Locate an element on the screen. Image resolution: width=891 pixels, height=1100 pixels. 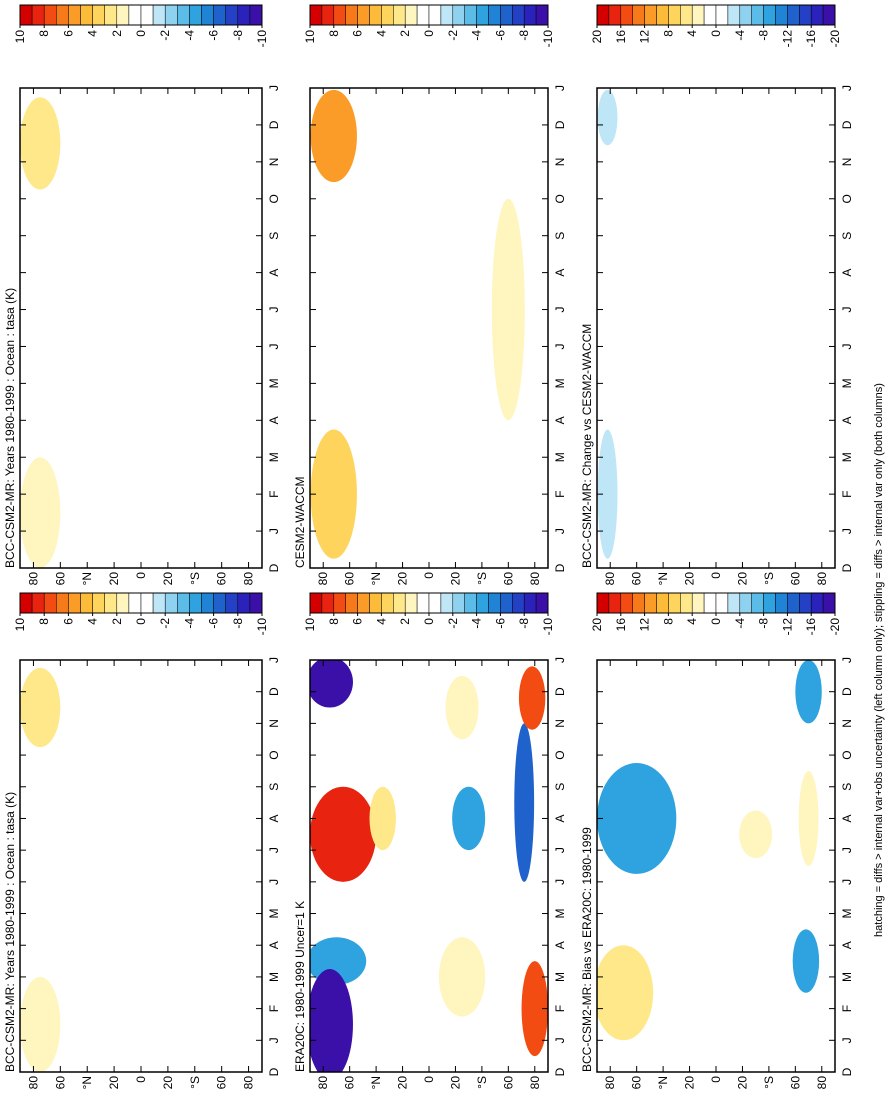
colorbar-label: -20 is located at coordinates (835, 627).